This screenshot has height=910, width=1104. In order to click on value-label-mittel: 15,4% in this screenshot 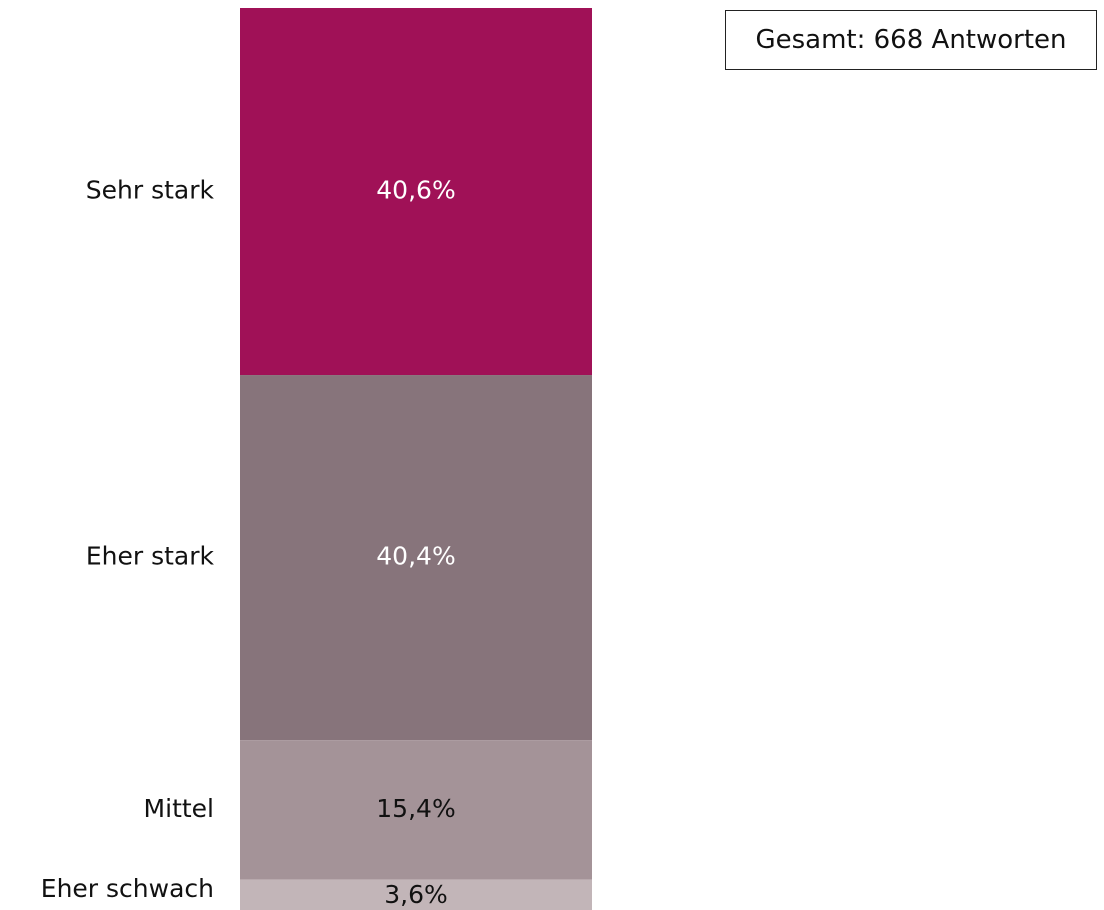, I will do `click(415, 808)`.